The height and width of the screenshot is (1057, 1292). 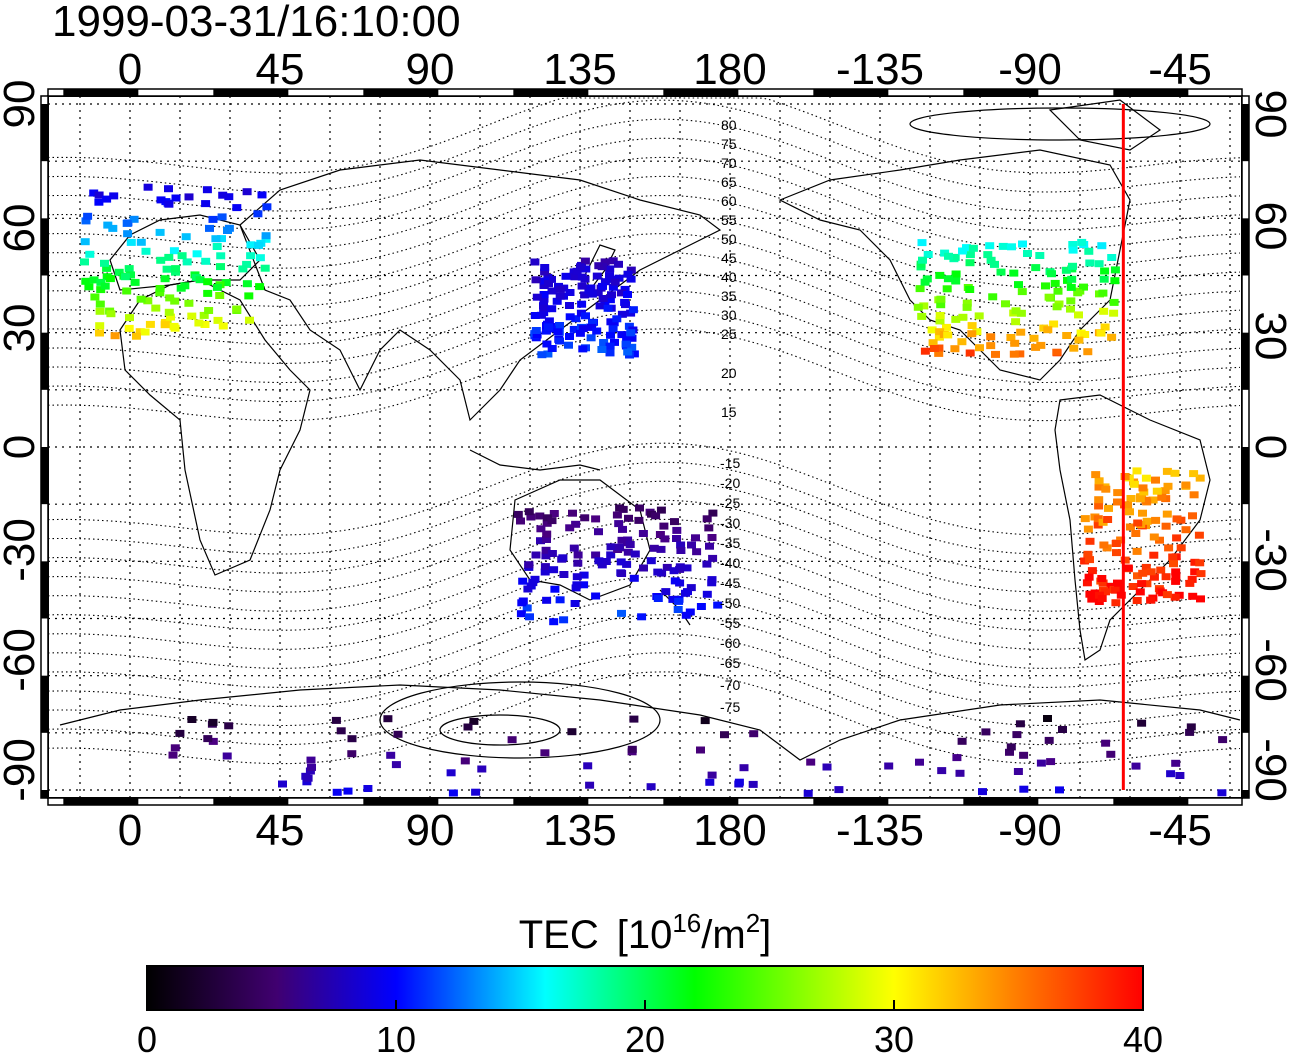 What do you see at coordinates (894, 1038) in the screenshot?
I see `colorbar-tick-label: 30` at bounding box center [894, 1038].